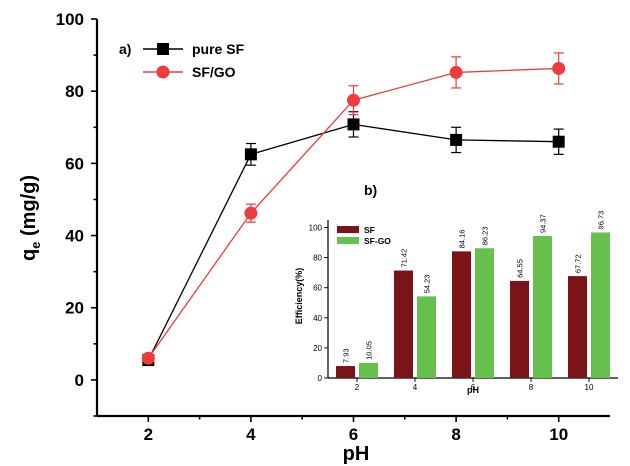 The image size is (630, 466). Describe the element at coordinates (369, 230) in the screenshot. I see `inset-legend-label-sf: SF` at that location.